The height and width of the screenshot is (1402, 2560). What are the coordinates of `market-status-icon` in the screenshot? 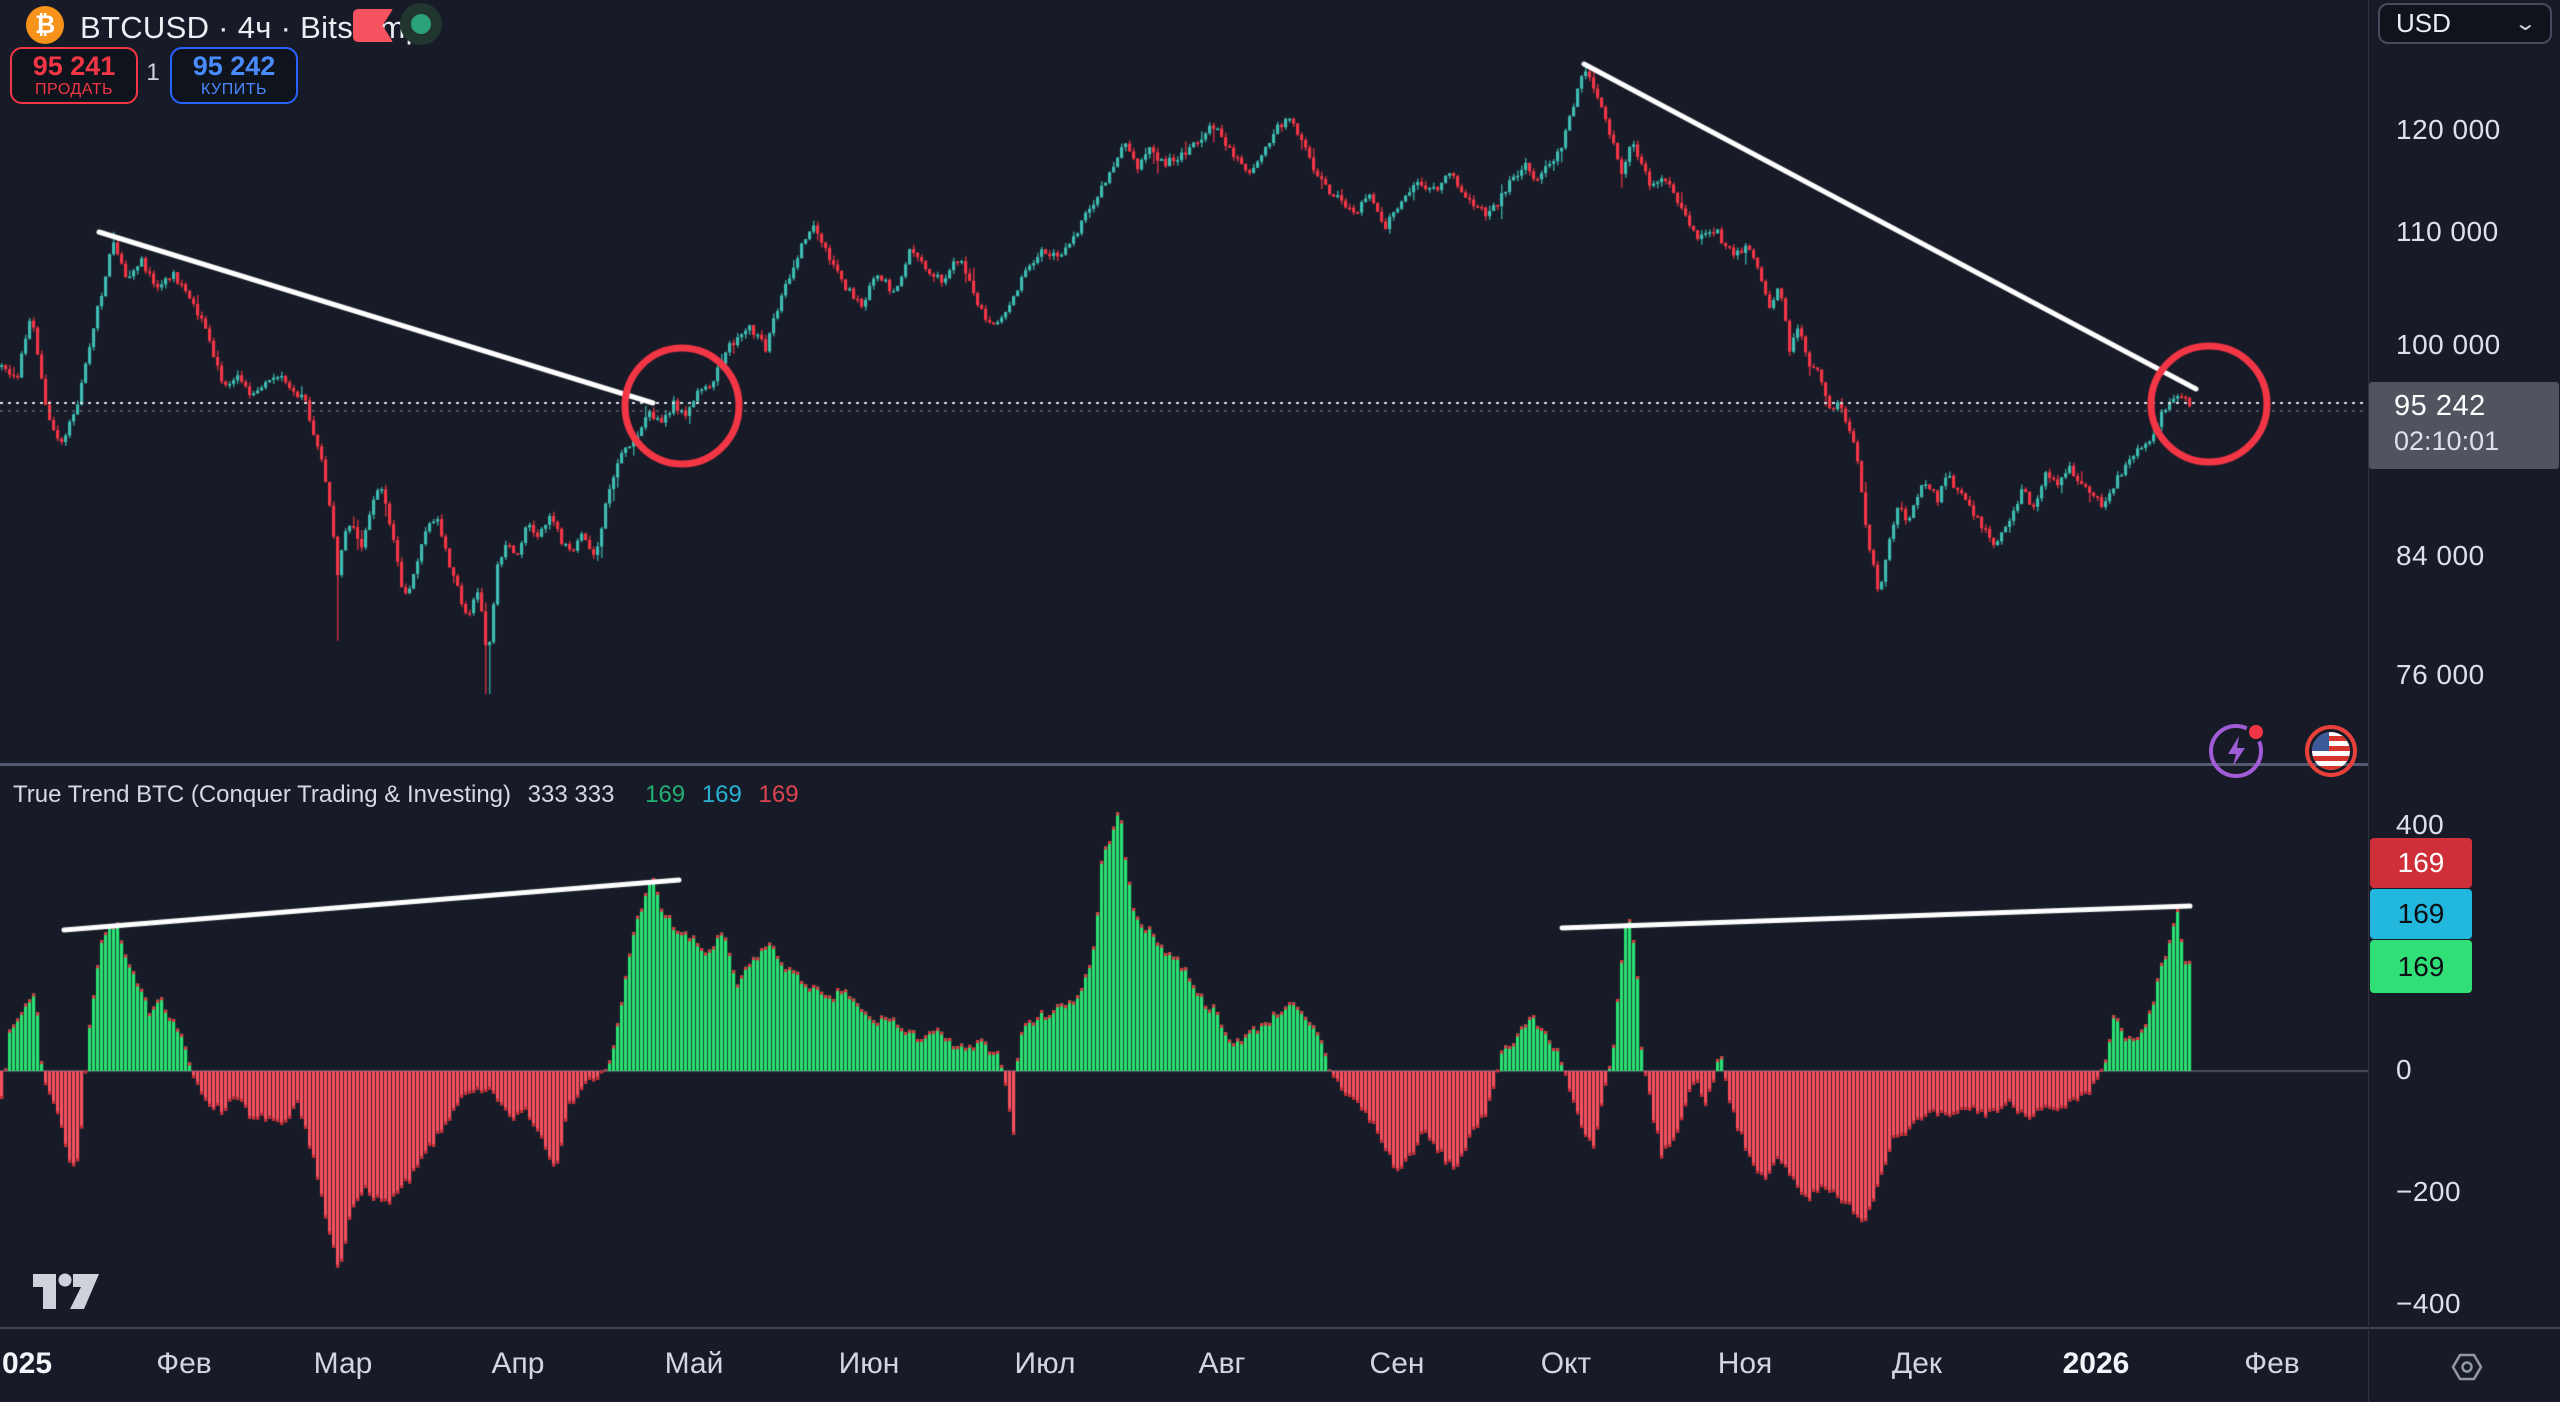 It's located at (421, 24).